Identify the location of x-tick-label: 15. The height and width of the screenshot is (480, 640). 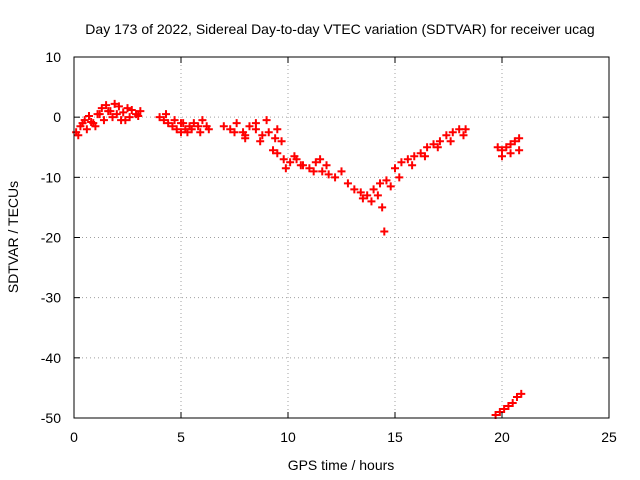
(395, 437).